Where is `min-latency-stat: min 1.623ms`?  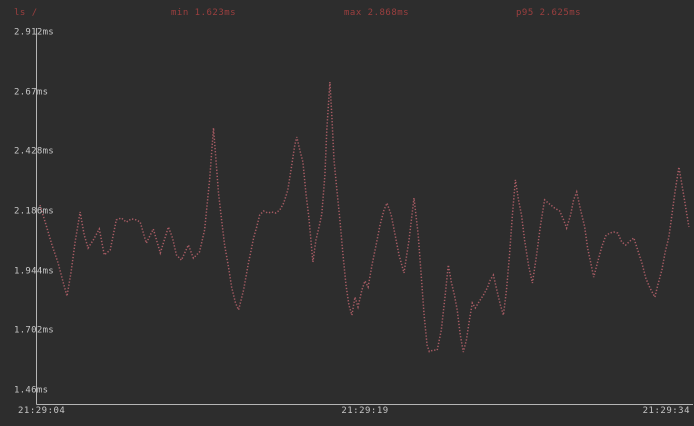
min-latency-stat: min 1.623ms is located at coordinates (204, 13).